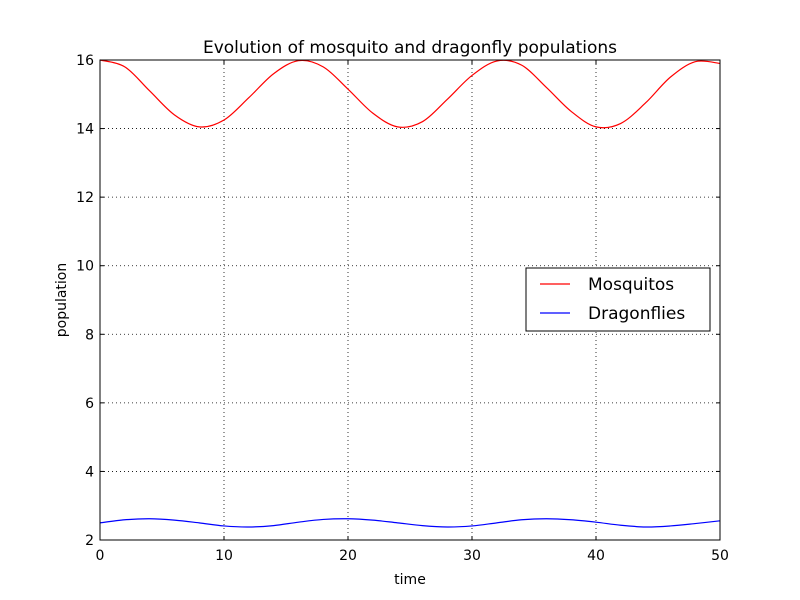  I want to click on legend-label-dragonflies: Dragonflies, so click(636, 314).